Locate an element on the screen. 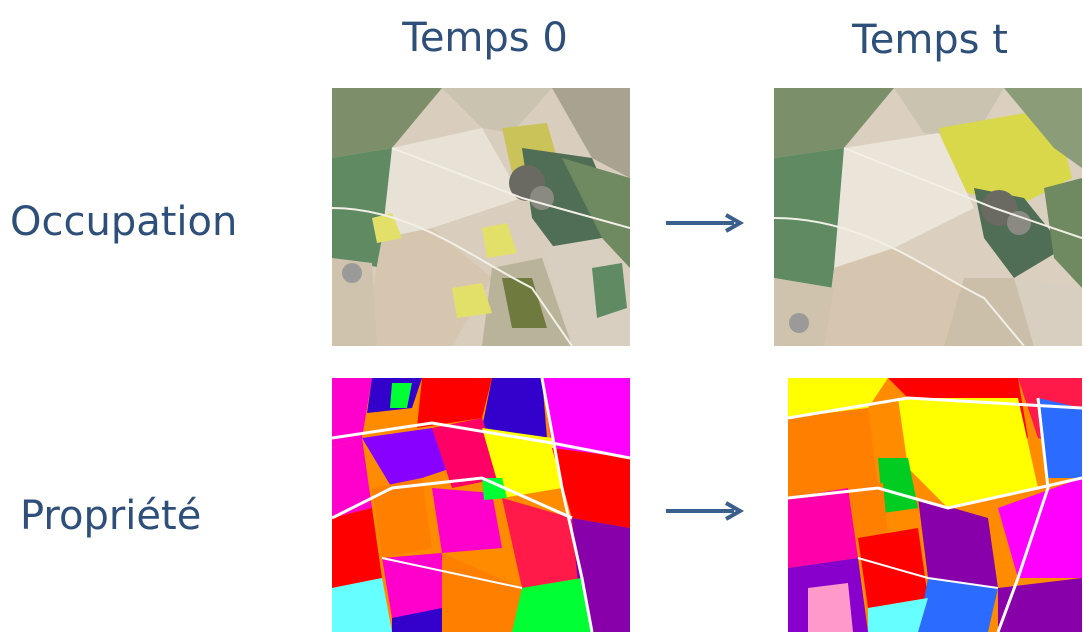  propriete-t0-parcel-map is located at coordinates (481, 505).